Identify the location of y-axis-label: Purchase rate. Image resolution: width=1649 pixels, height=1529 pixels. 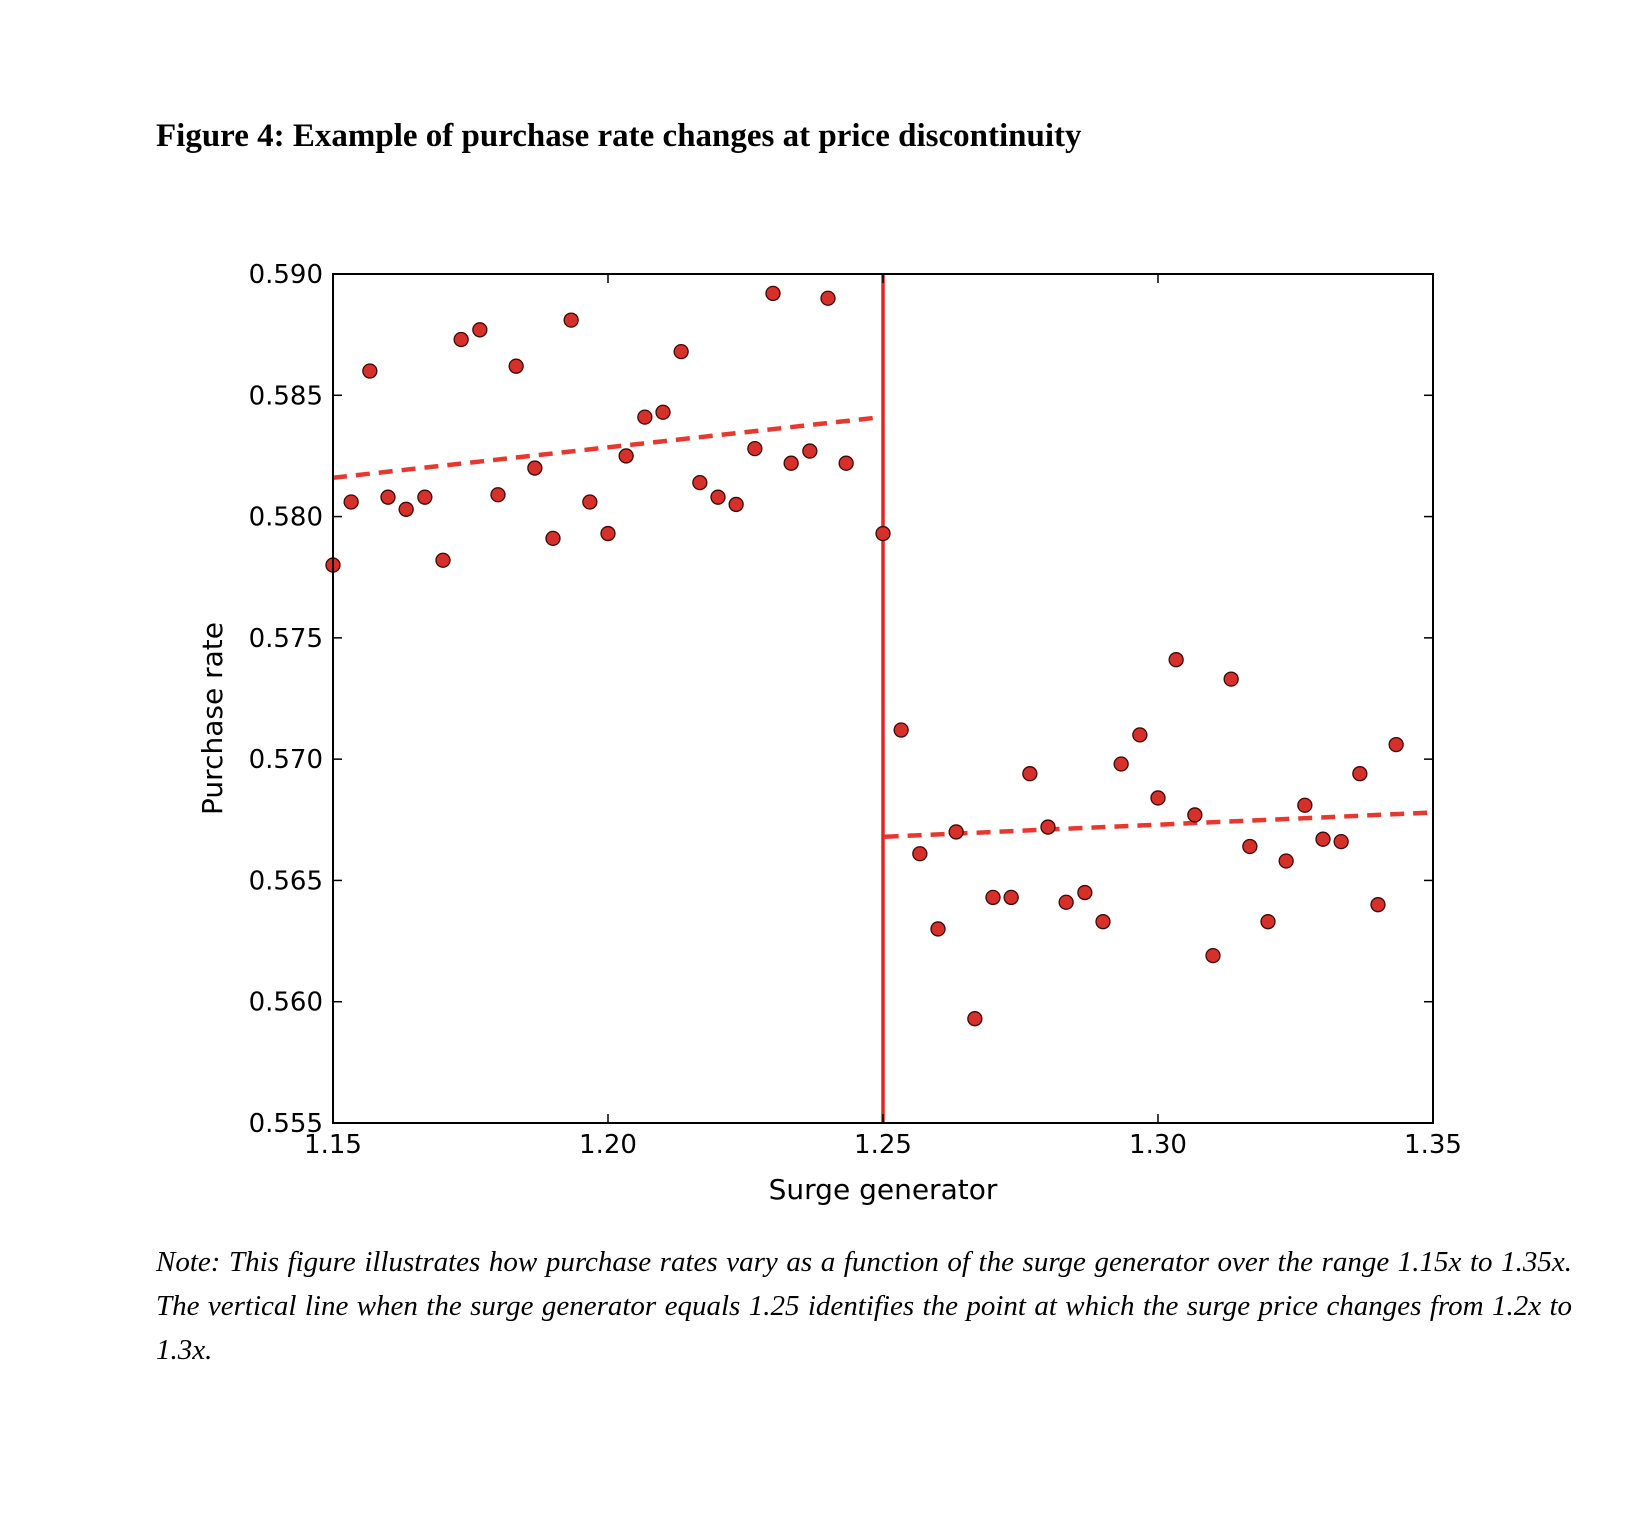
(212, 718).